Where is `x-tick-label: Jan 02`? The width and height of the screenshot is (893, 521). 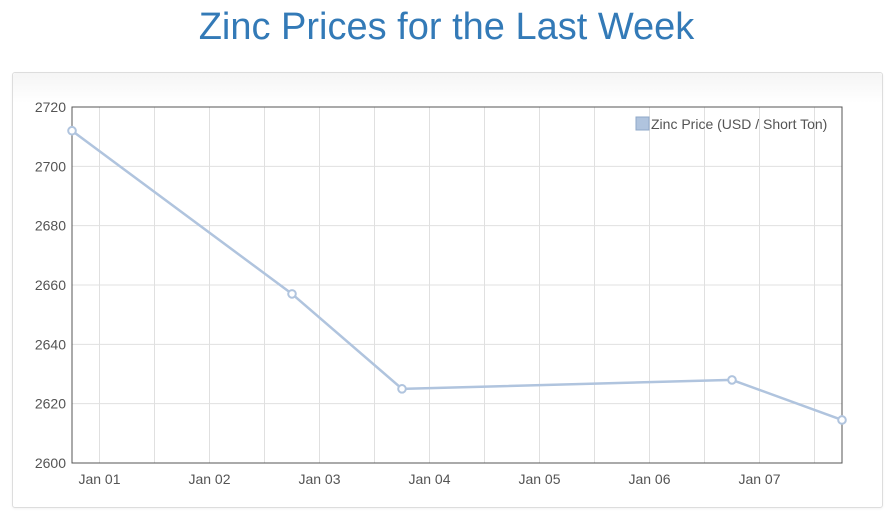 x-tick-label: Jan 02 is located at coordinates (209, 479).